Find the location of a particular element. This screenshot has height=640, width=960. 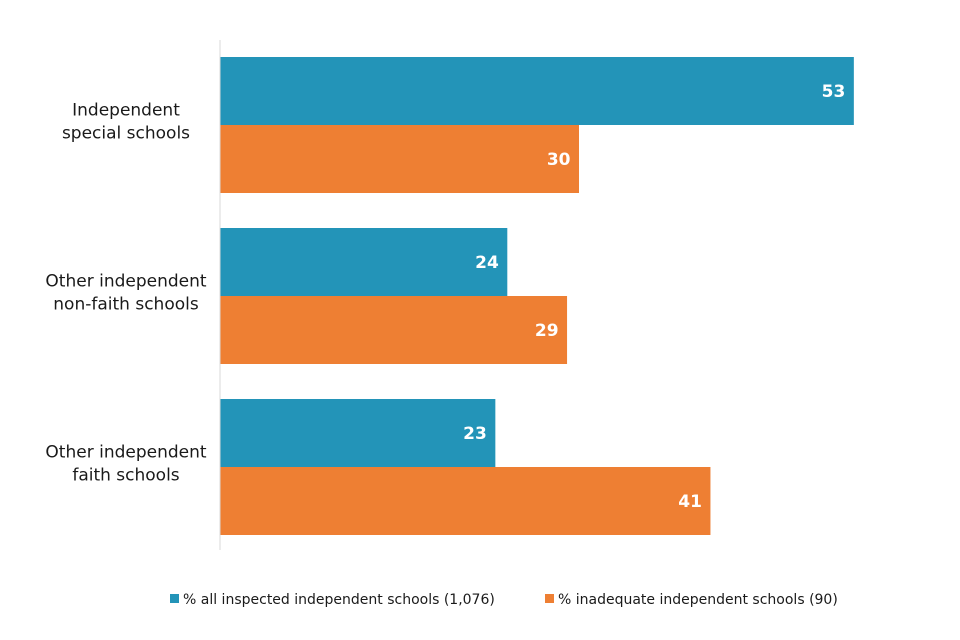

legend-label: % inadequate independent schools (90) is located at coordinates (698, 600).